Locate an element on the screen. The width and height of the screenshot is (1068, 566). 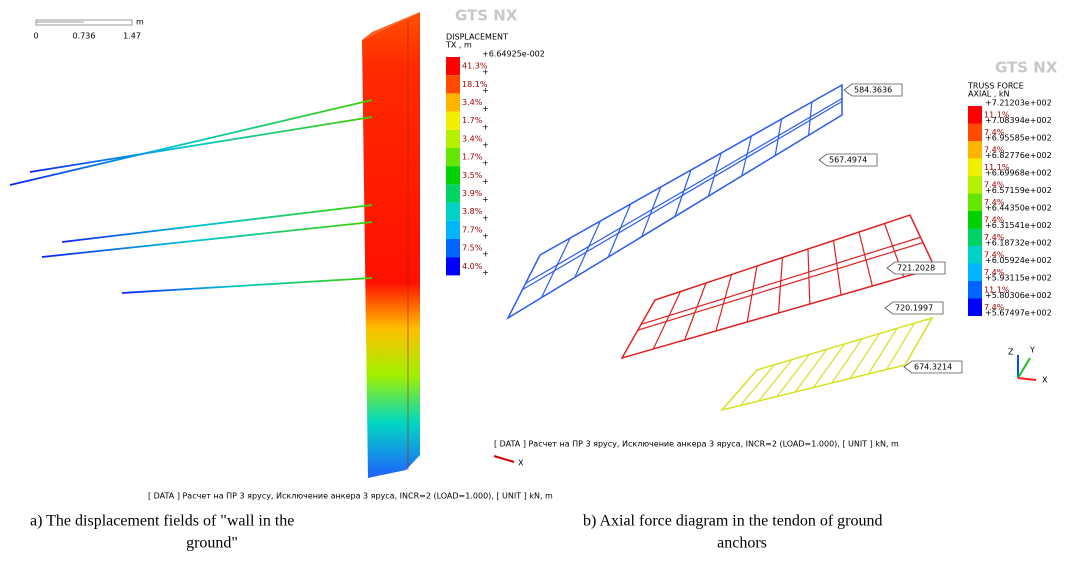
legend-label: +6.57159e+002 is located at coordinates (1018, 190).